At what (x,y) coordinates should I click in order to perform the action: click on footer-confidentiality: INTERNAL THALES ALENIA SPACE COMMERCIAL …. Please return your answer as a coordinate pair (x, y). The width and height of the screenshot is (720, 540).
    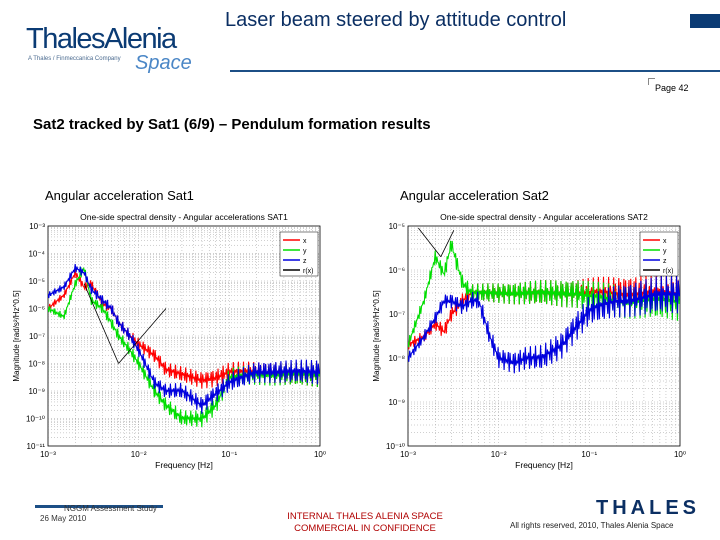
    Looking at the image, I should click on (365, 523).